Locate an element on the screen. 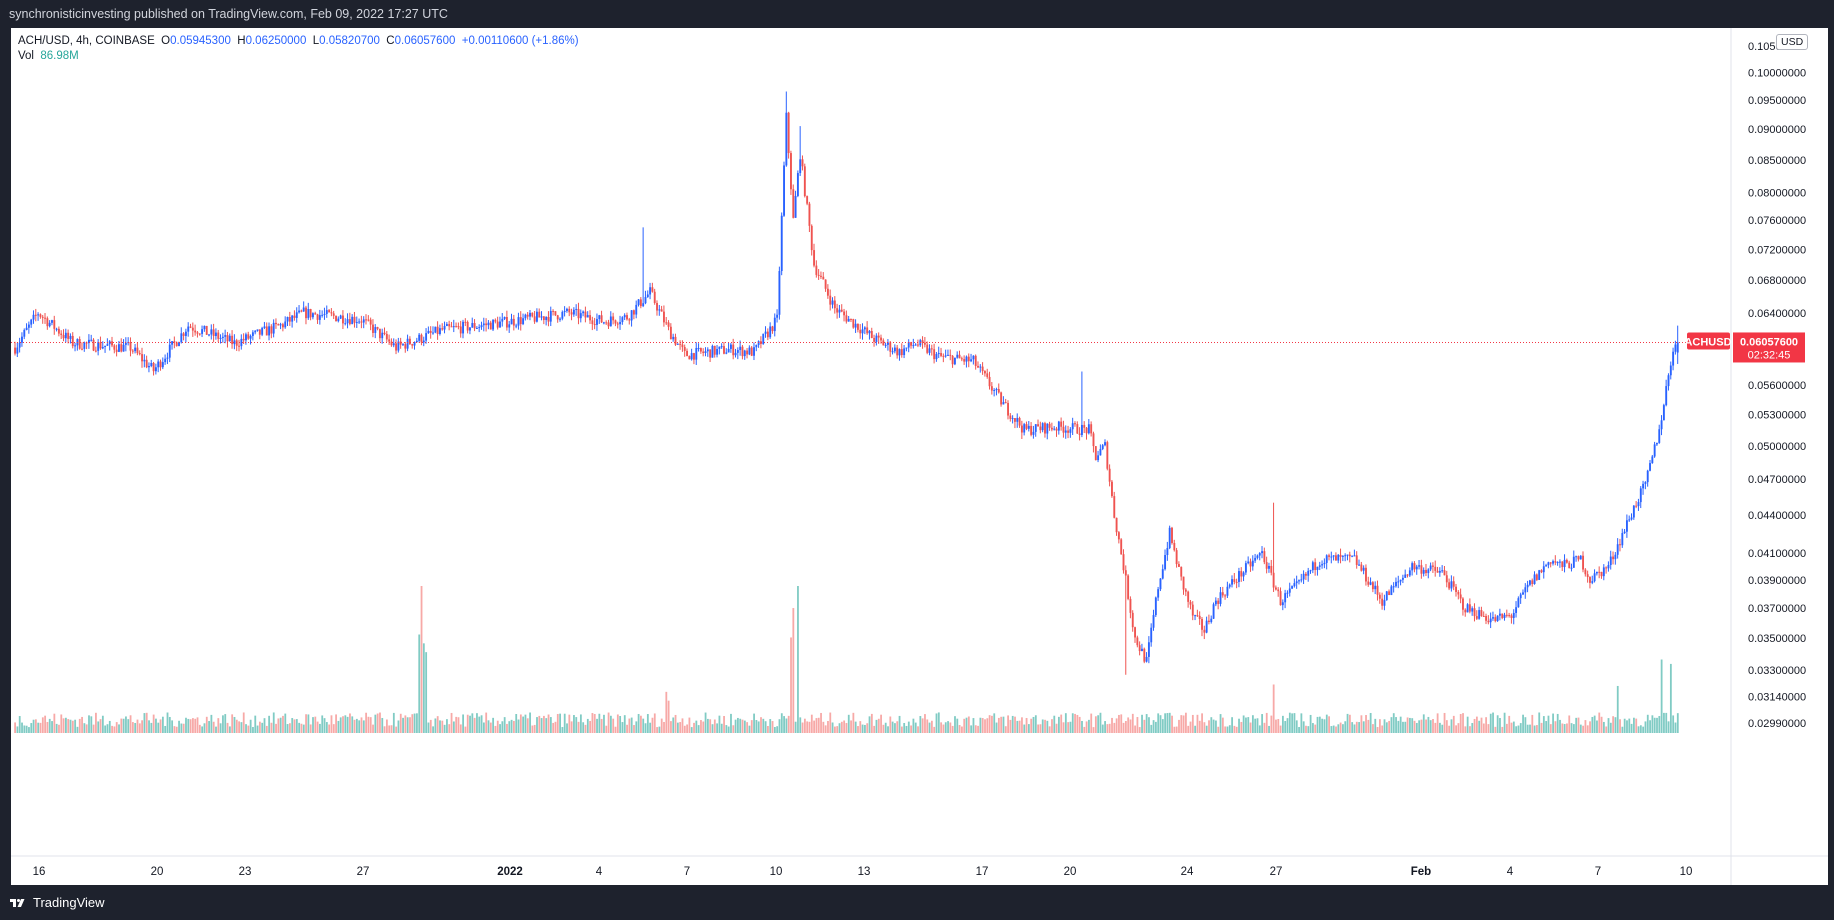  y-tick-label: 0.09000000 is located at coordinates (1777, 130).